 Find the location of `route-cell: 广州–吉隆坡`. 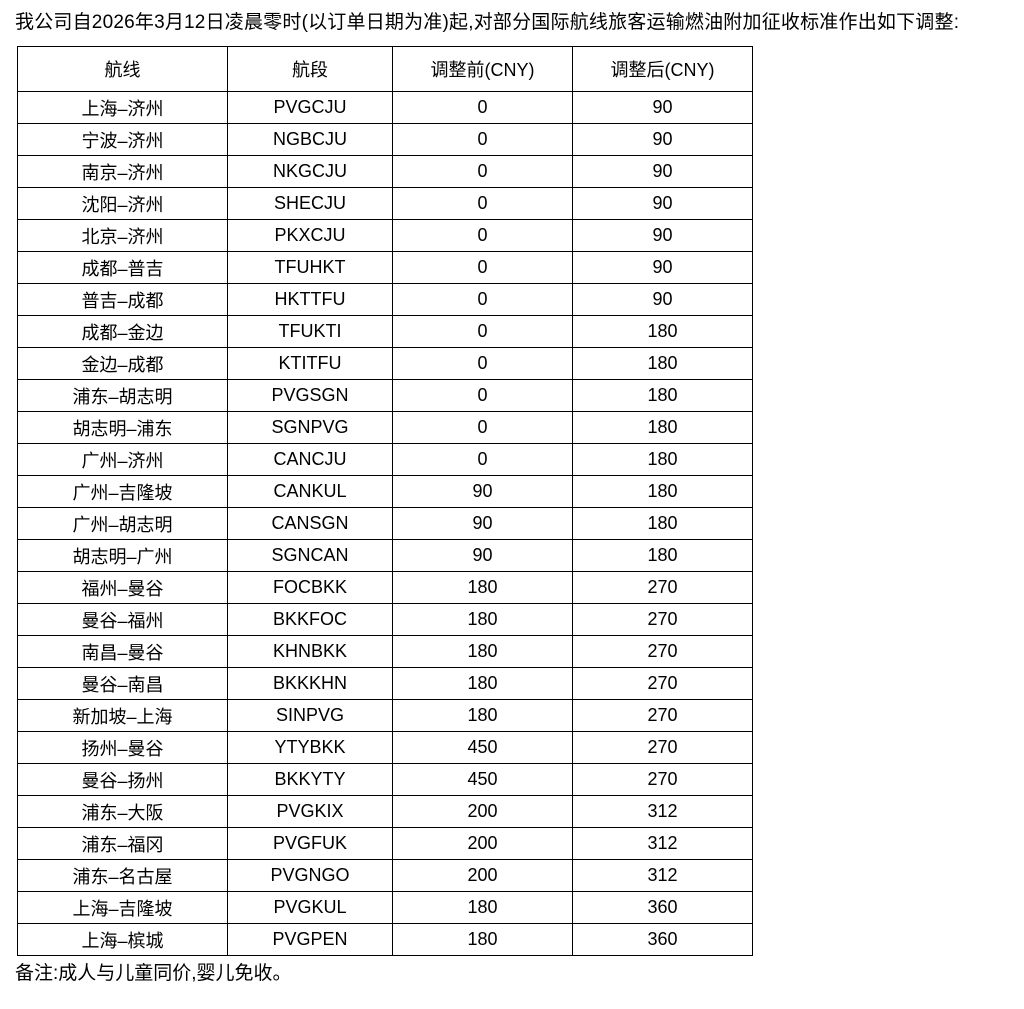

route-cell: 广州–吉隆坡 is located at coordinates (122, 491).